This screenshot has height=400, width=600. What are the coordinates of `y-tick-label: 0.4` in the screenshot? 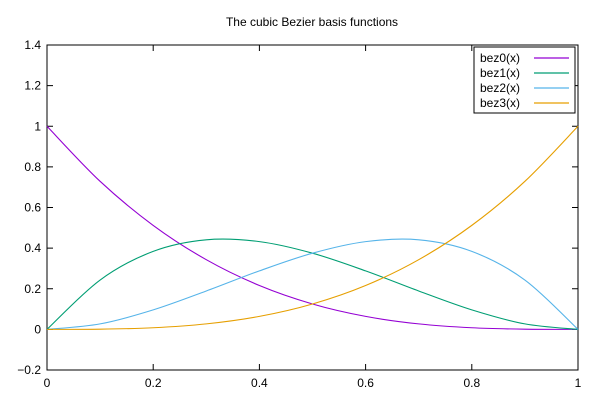 It's located at (32, 248).